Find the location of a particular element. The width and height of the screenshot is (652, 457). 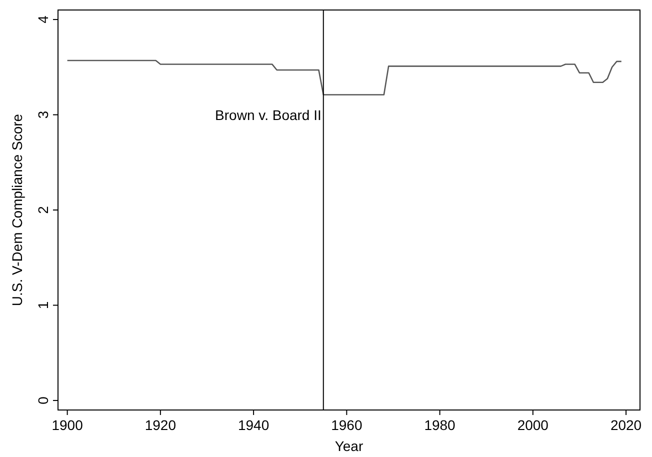

y-tick-label: 4 is located at coordinates (43, 19).